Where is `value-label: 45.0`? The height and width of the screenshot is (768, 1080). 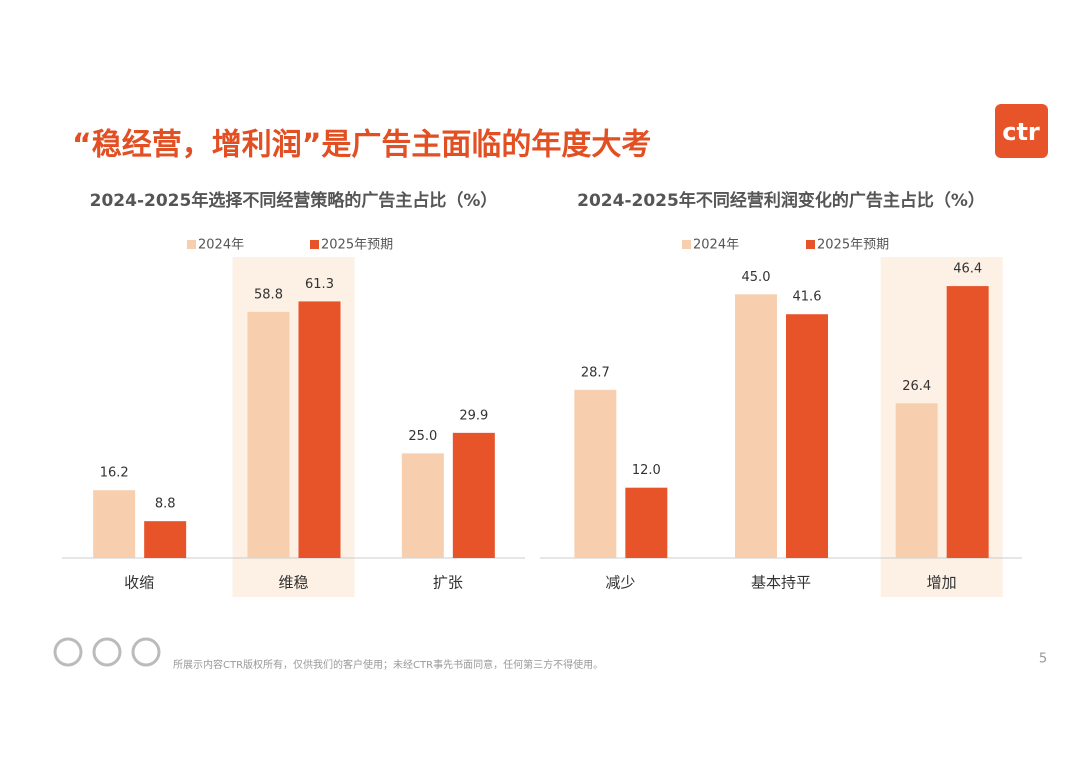
value-label: 45.0 is located at coordinates (756, 277).